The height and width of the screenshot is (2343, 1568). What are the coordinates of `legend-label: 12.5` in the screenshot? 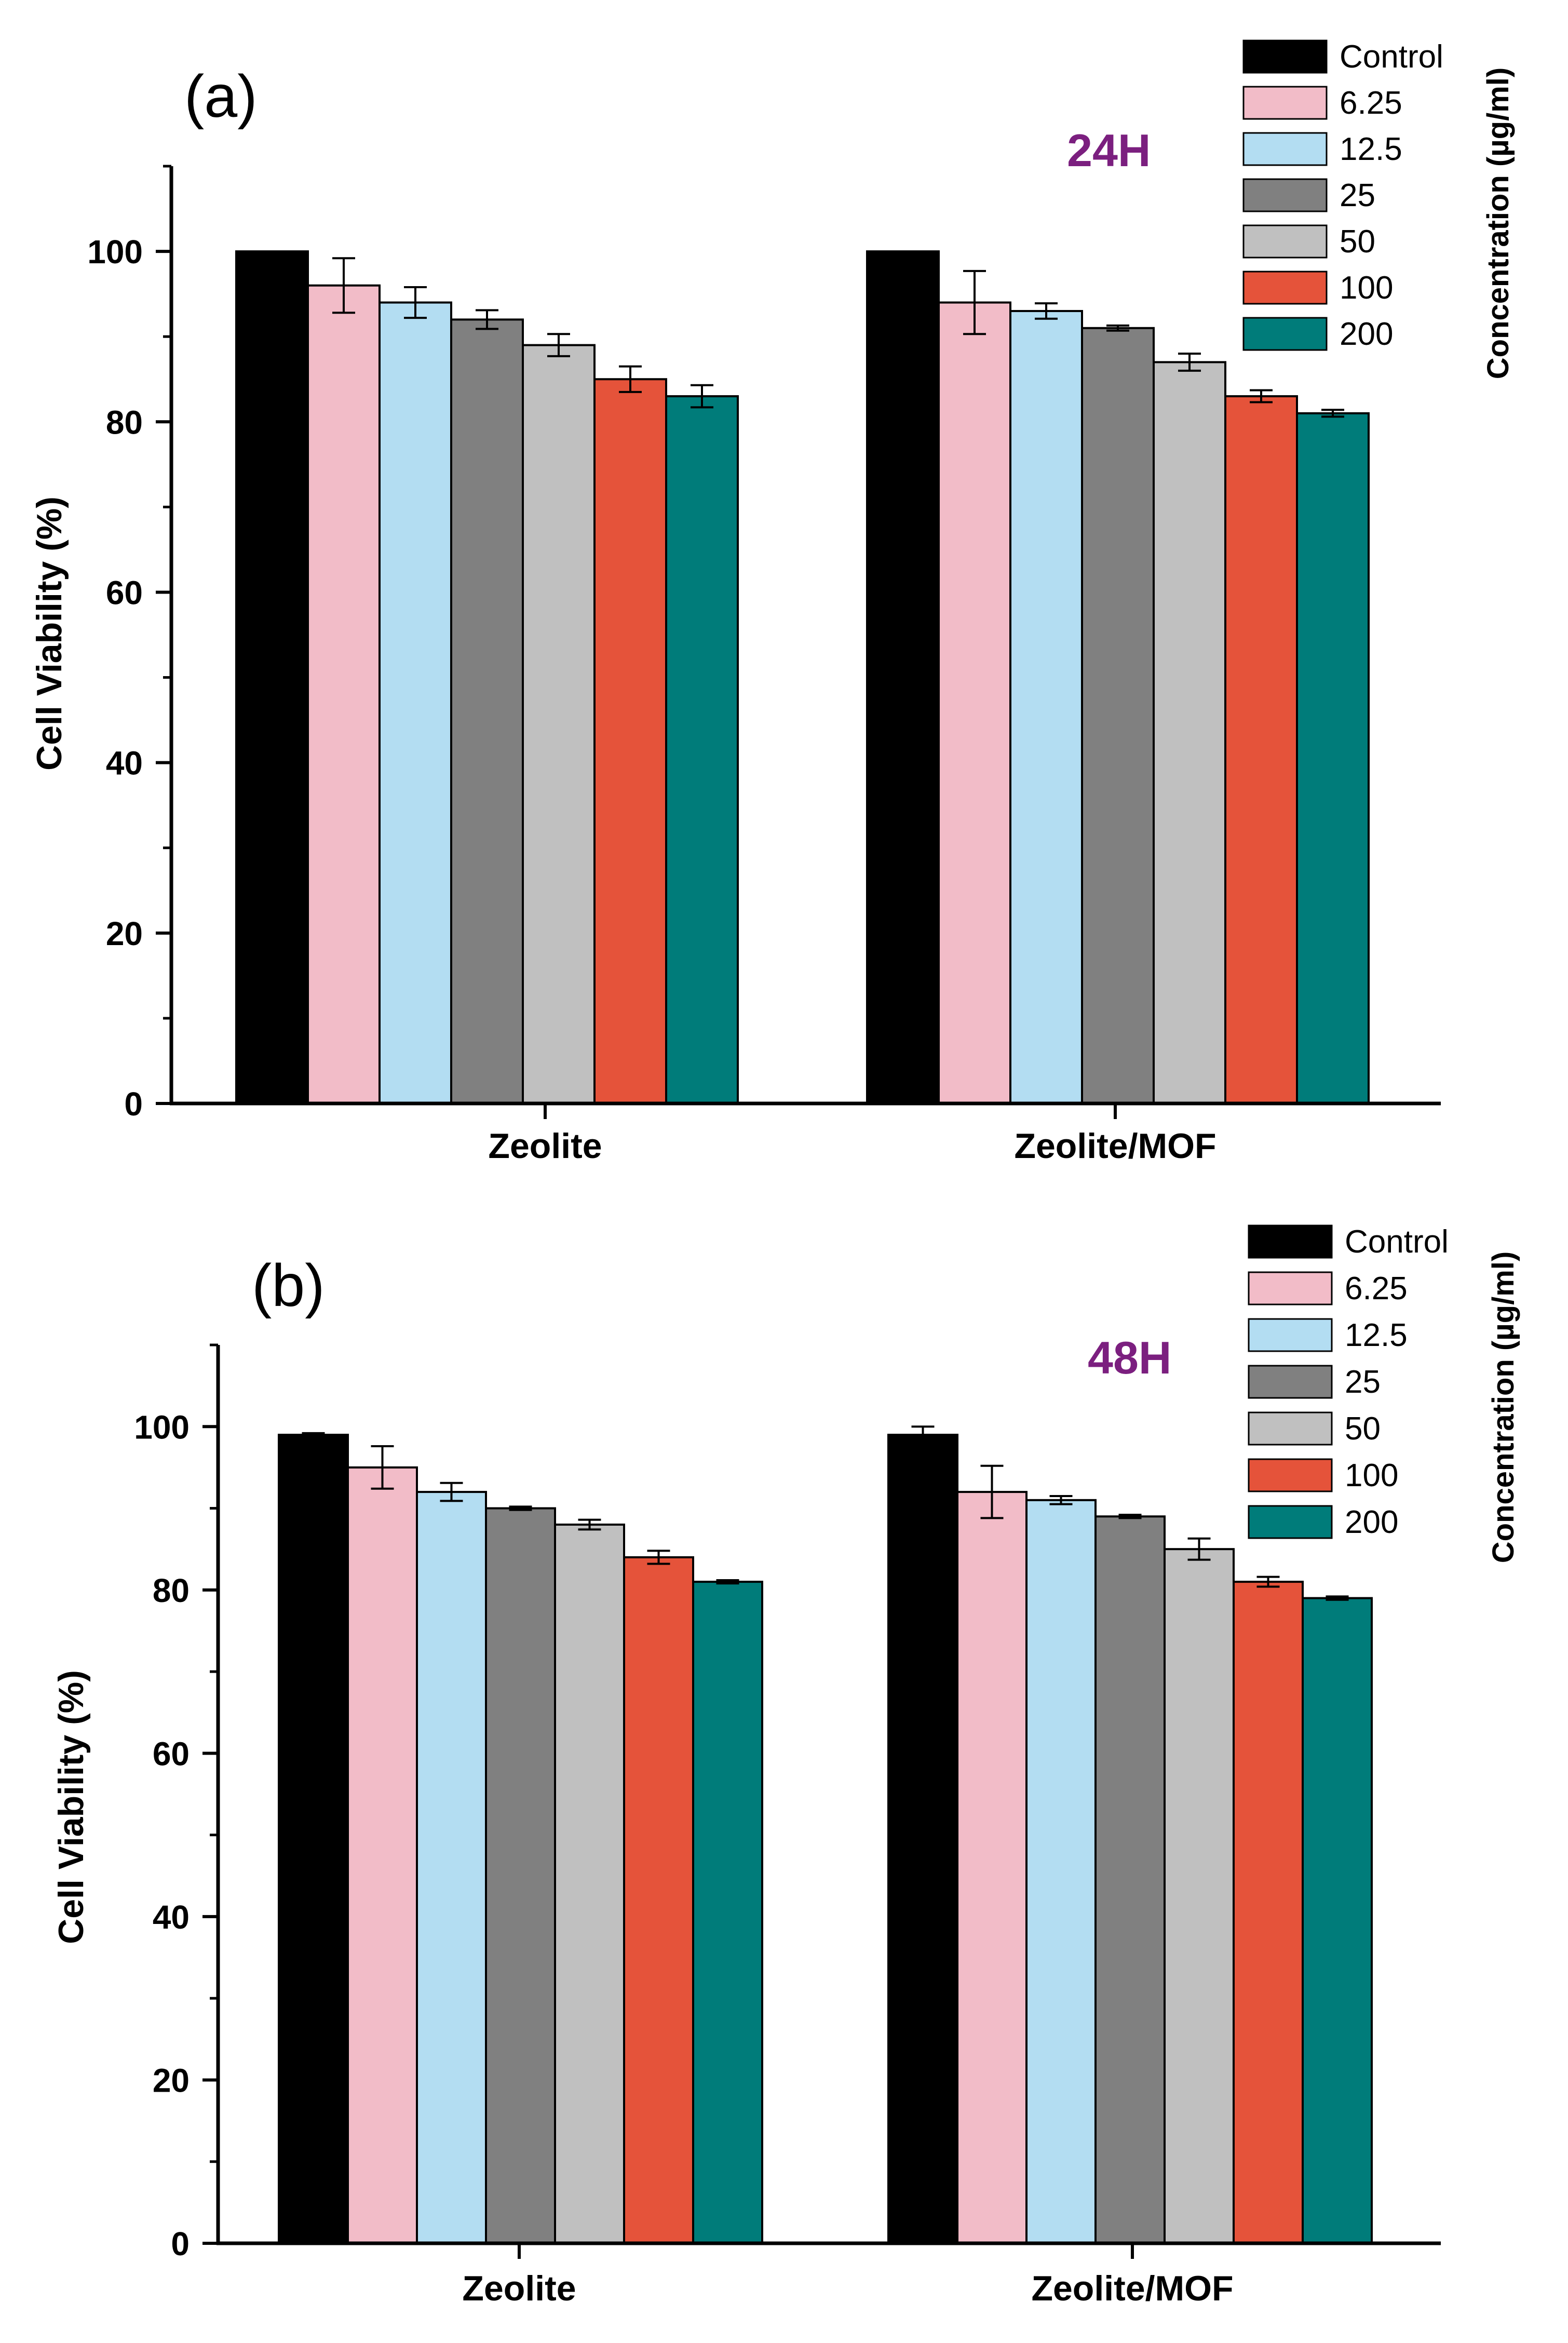 It's located at (1371, 149).